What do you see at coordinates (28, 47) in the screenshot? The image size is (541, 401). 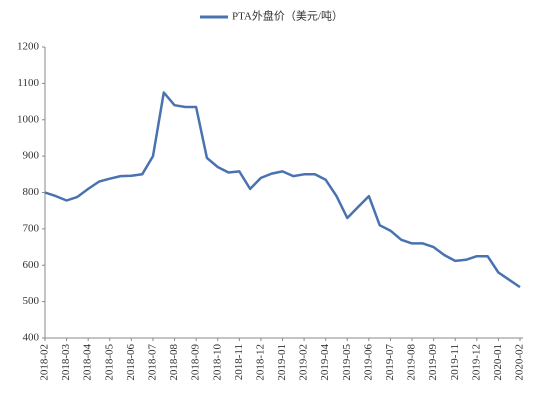 I see `y-tick-label: 1200` at bounding box center [28, 47].